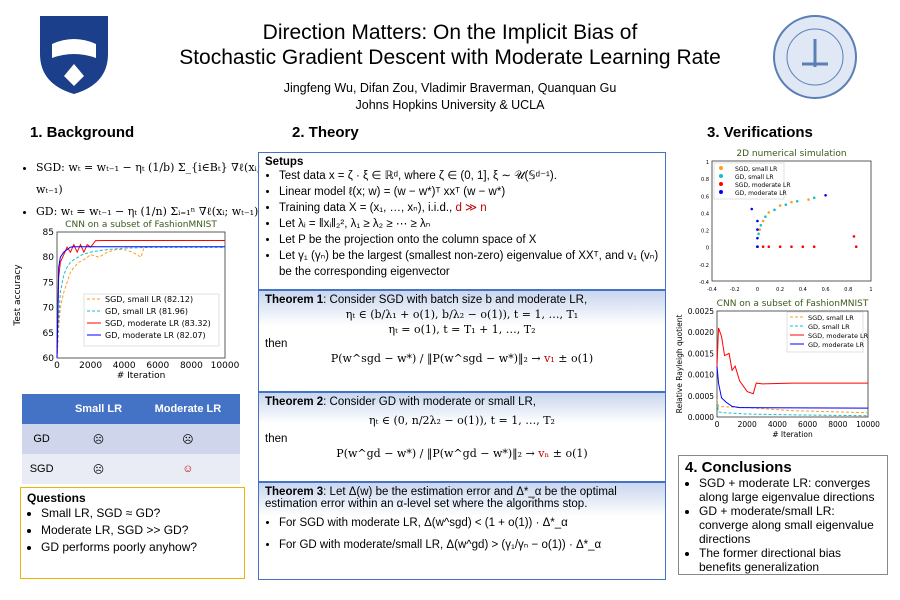 Image resolution: width=900 pixels, height=600 pixels. I want to click on y-tick-label: 0.0005, so click(701, 396).